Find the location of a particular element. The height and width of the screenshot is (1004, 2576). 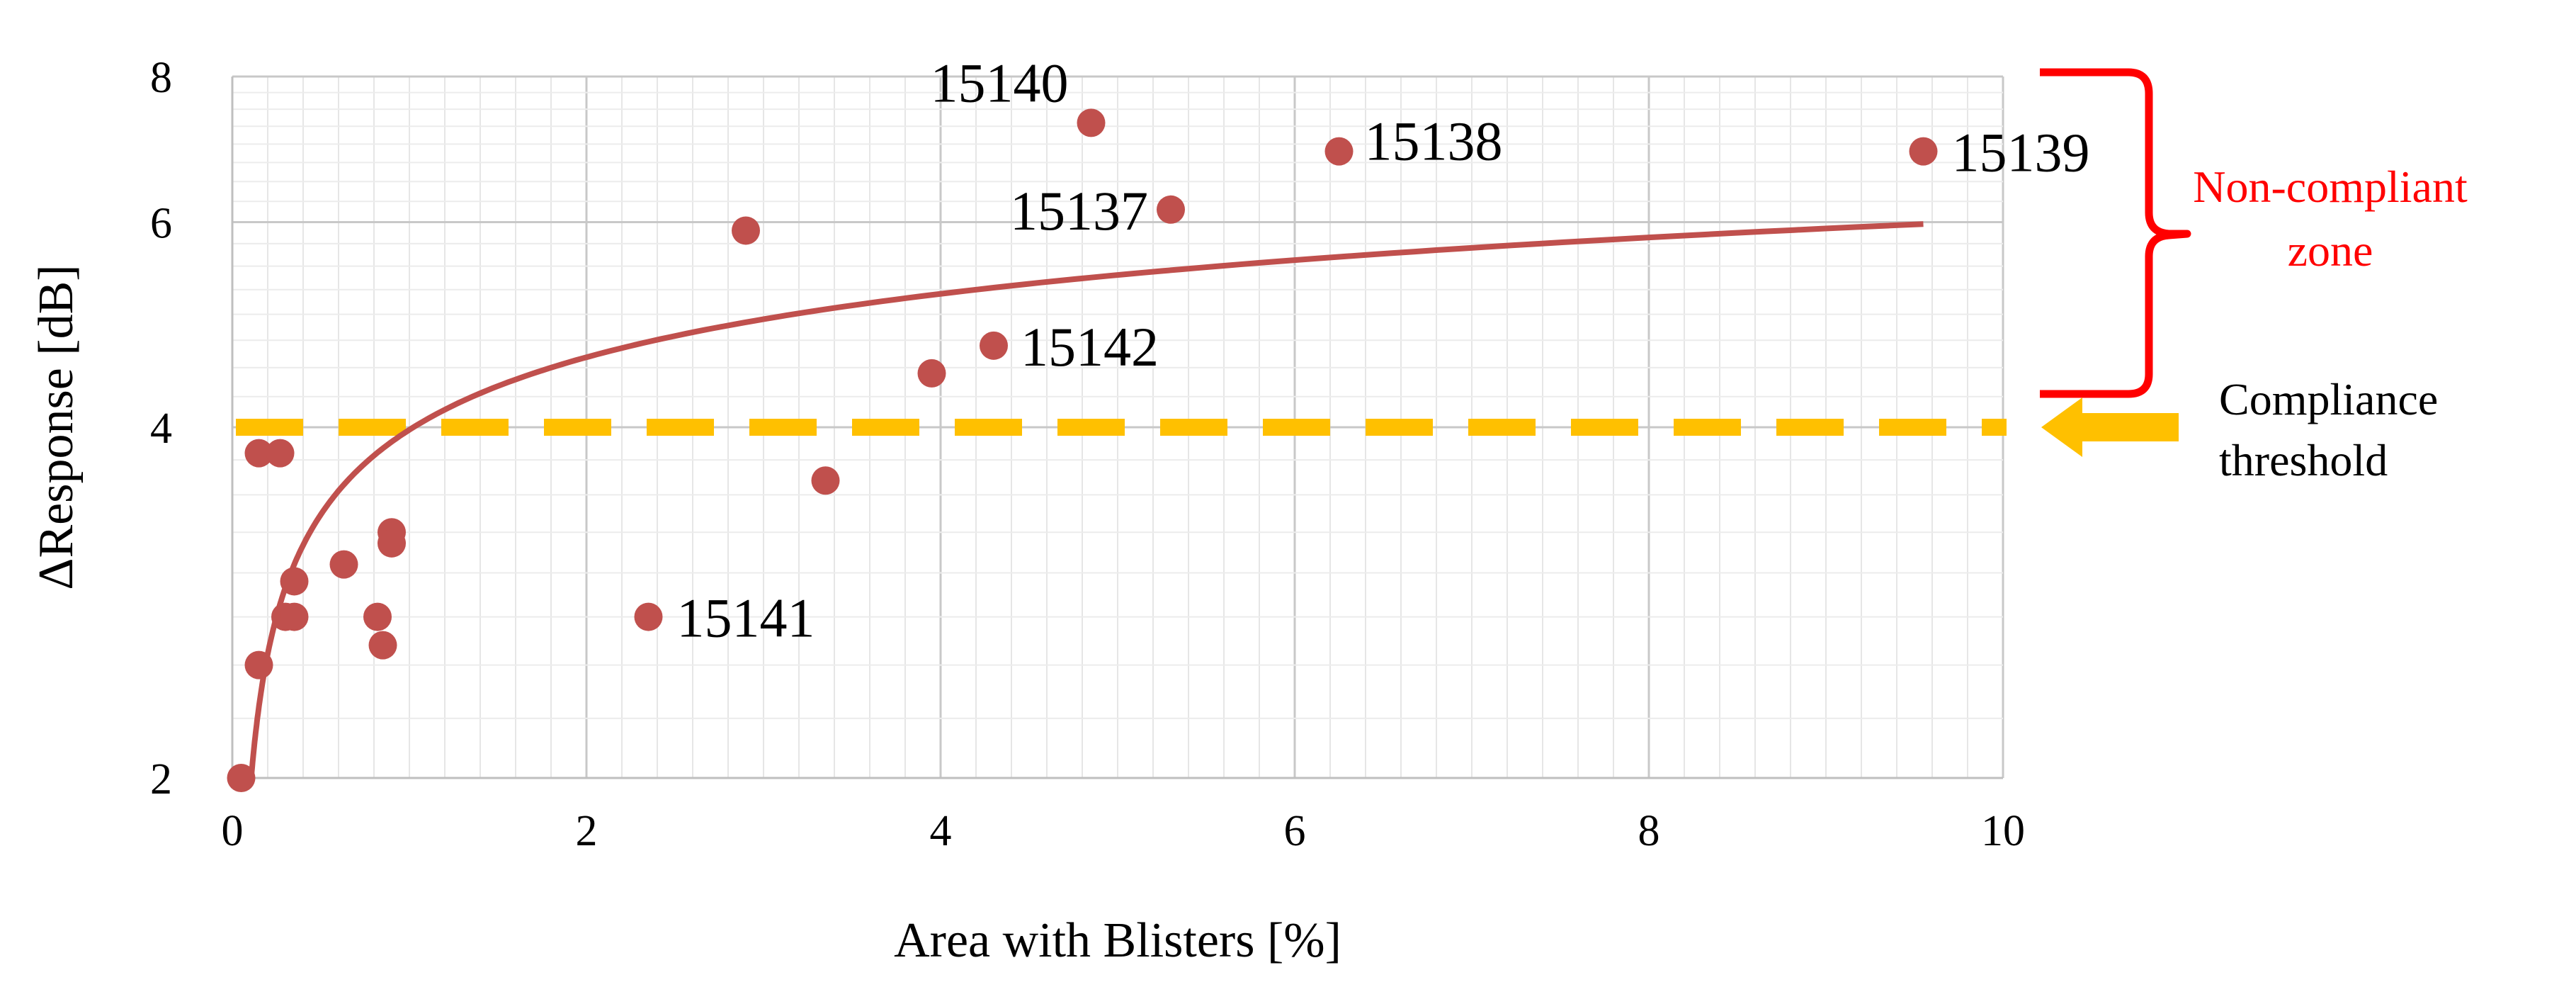

x-tick-label: 10 is located at coordinates (2003, 831).